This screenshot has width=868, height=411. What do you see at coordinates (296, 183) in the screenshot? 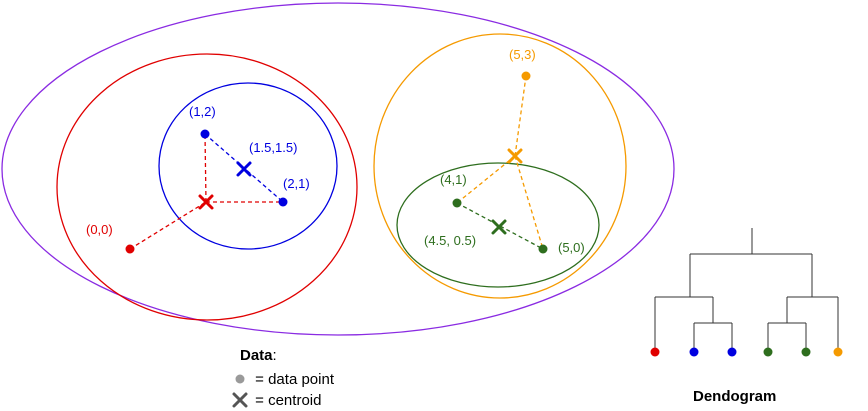
I see `point-label-2-1: (2,1)` at bounding box center [296, 183].